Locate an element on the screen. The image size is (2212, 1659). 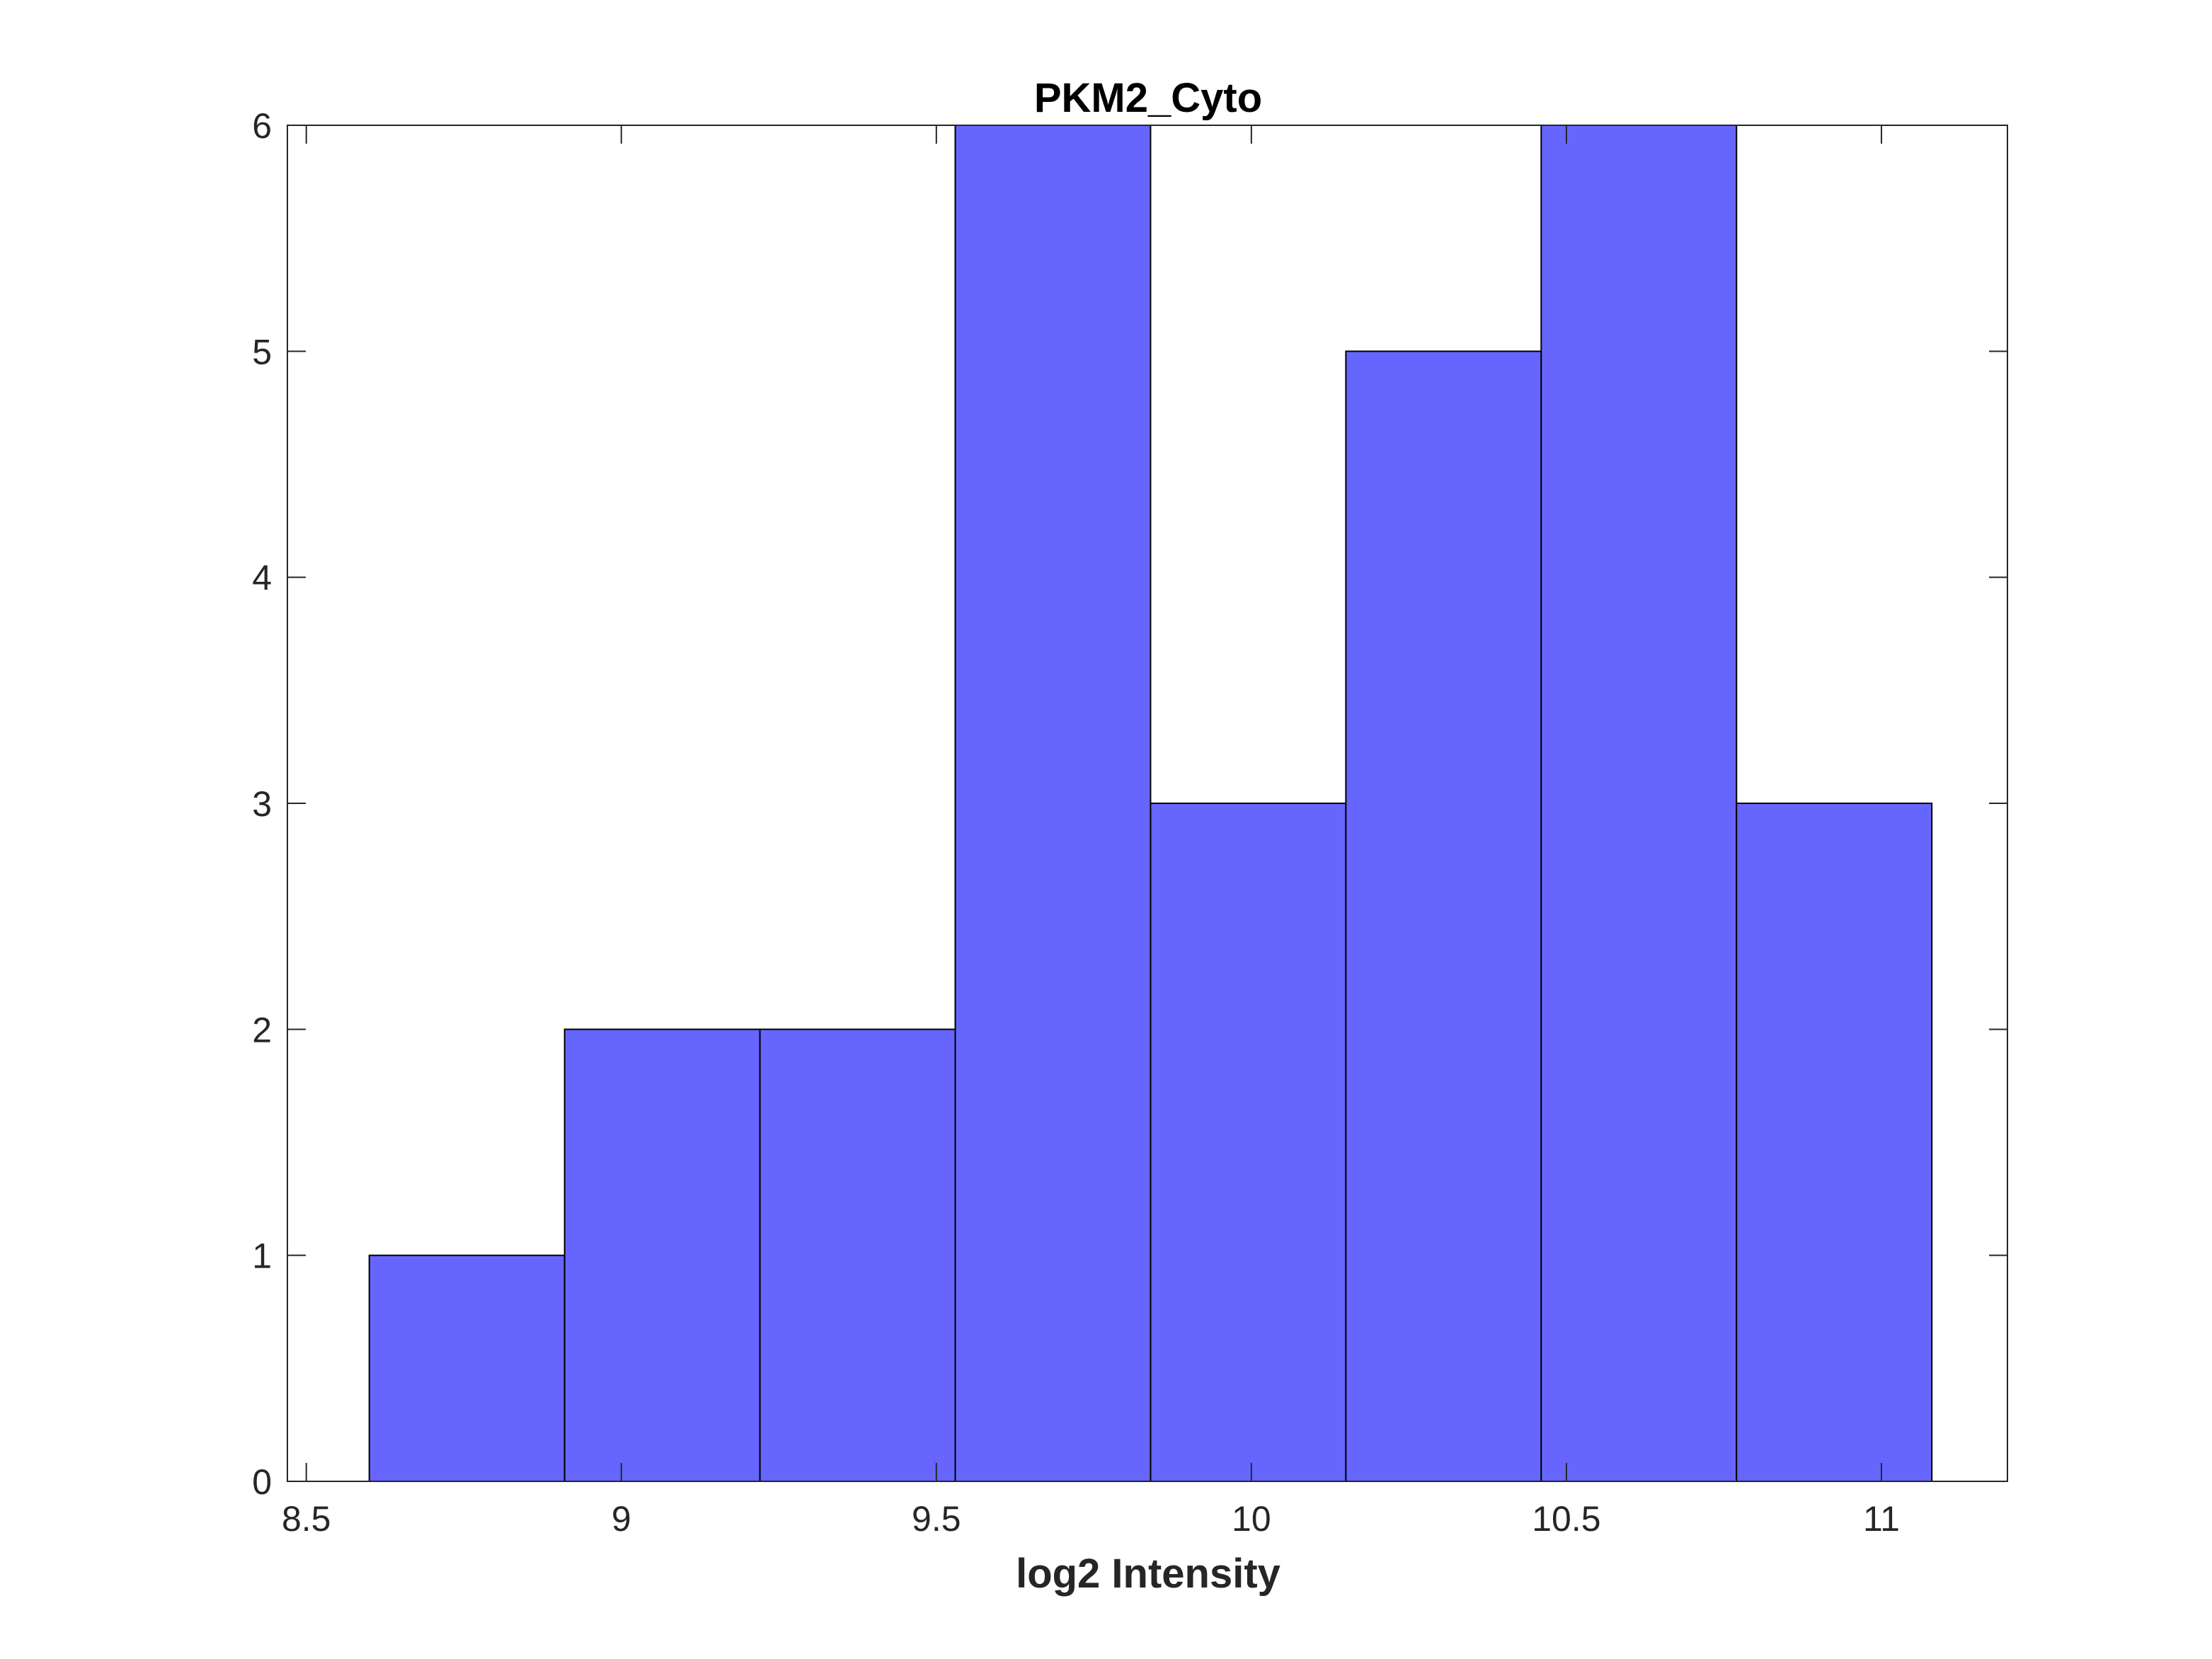
x-axis-title: log2 Intensity is located at coordinates (1148, 1574).